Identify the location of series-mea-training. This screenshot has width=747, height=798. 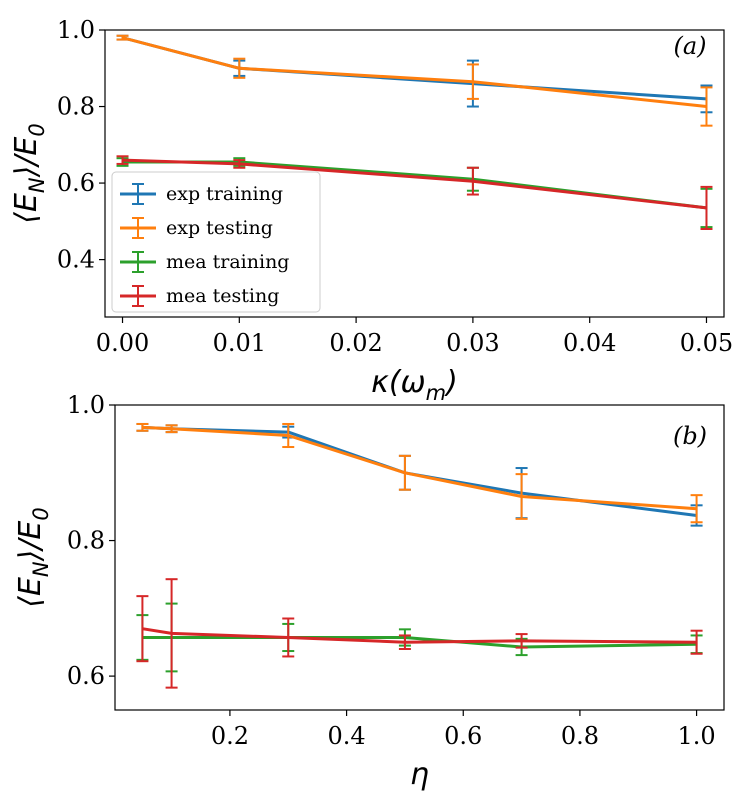
(419, 637).